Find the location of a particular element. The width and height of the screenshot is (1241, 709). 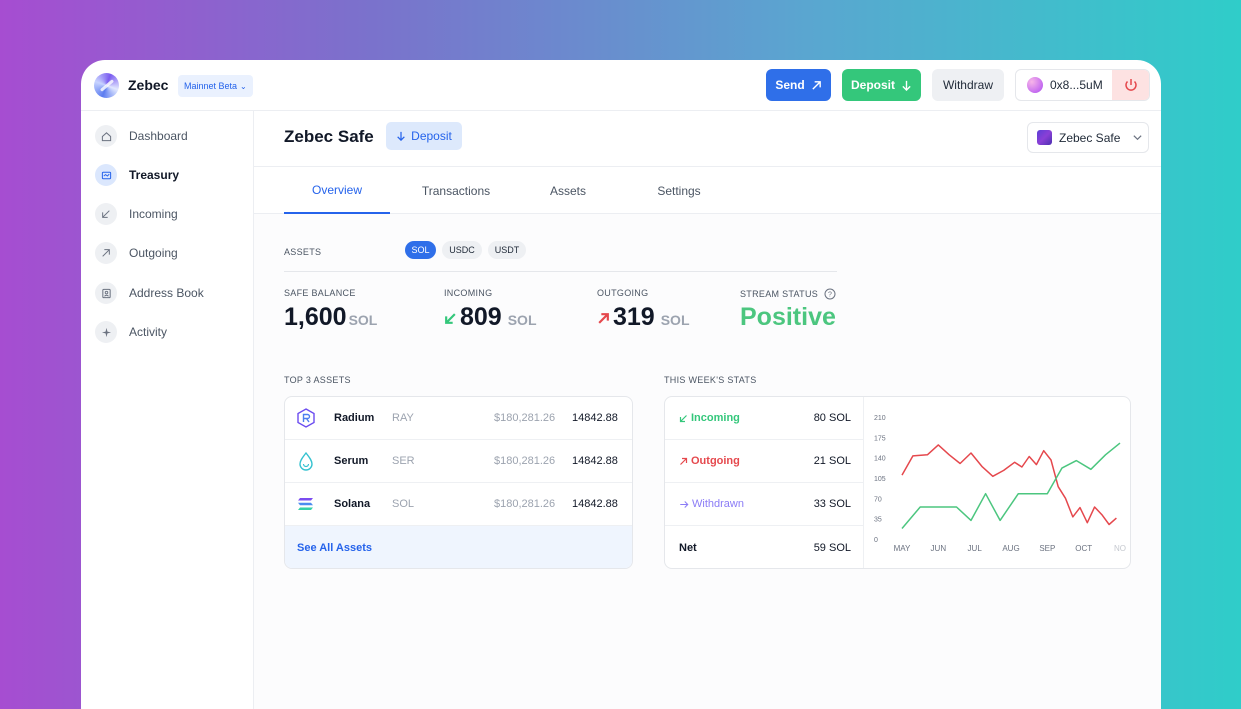

asset-chip-sol: SOL is located at coordinates (420, 250).